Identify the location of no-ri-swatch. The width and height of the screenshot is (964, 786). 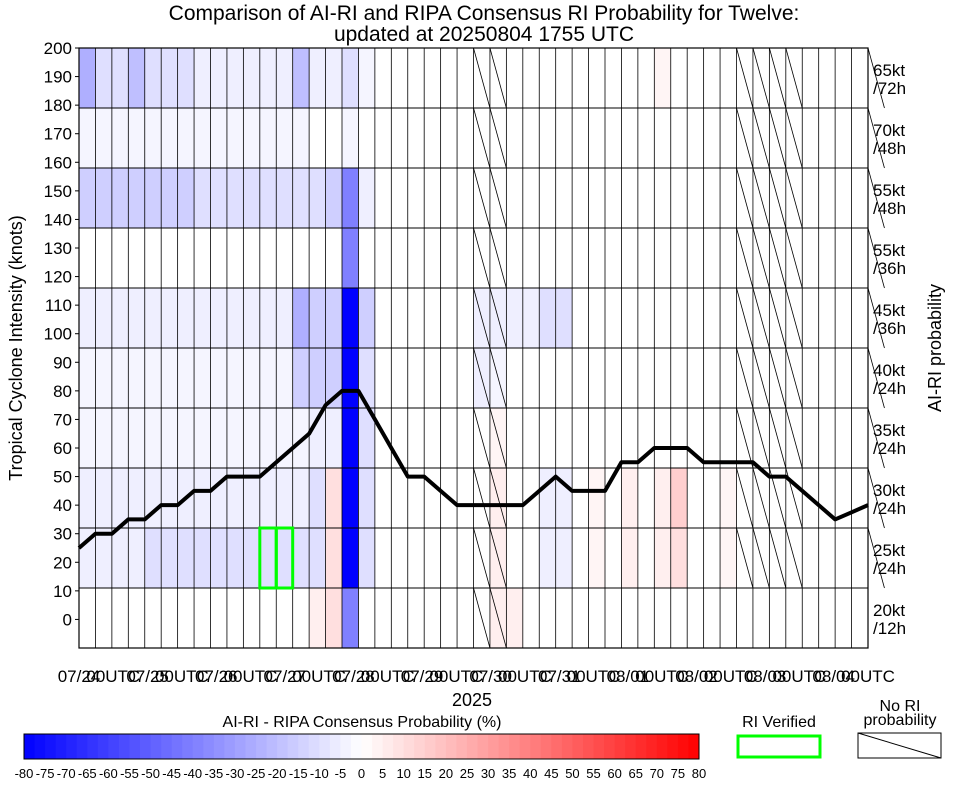
(899, 745).